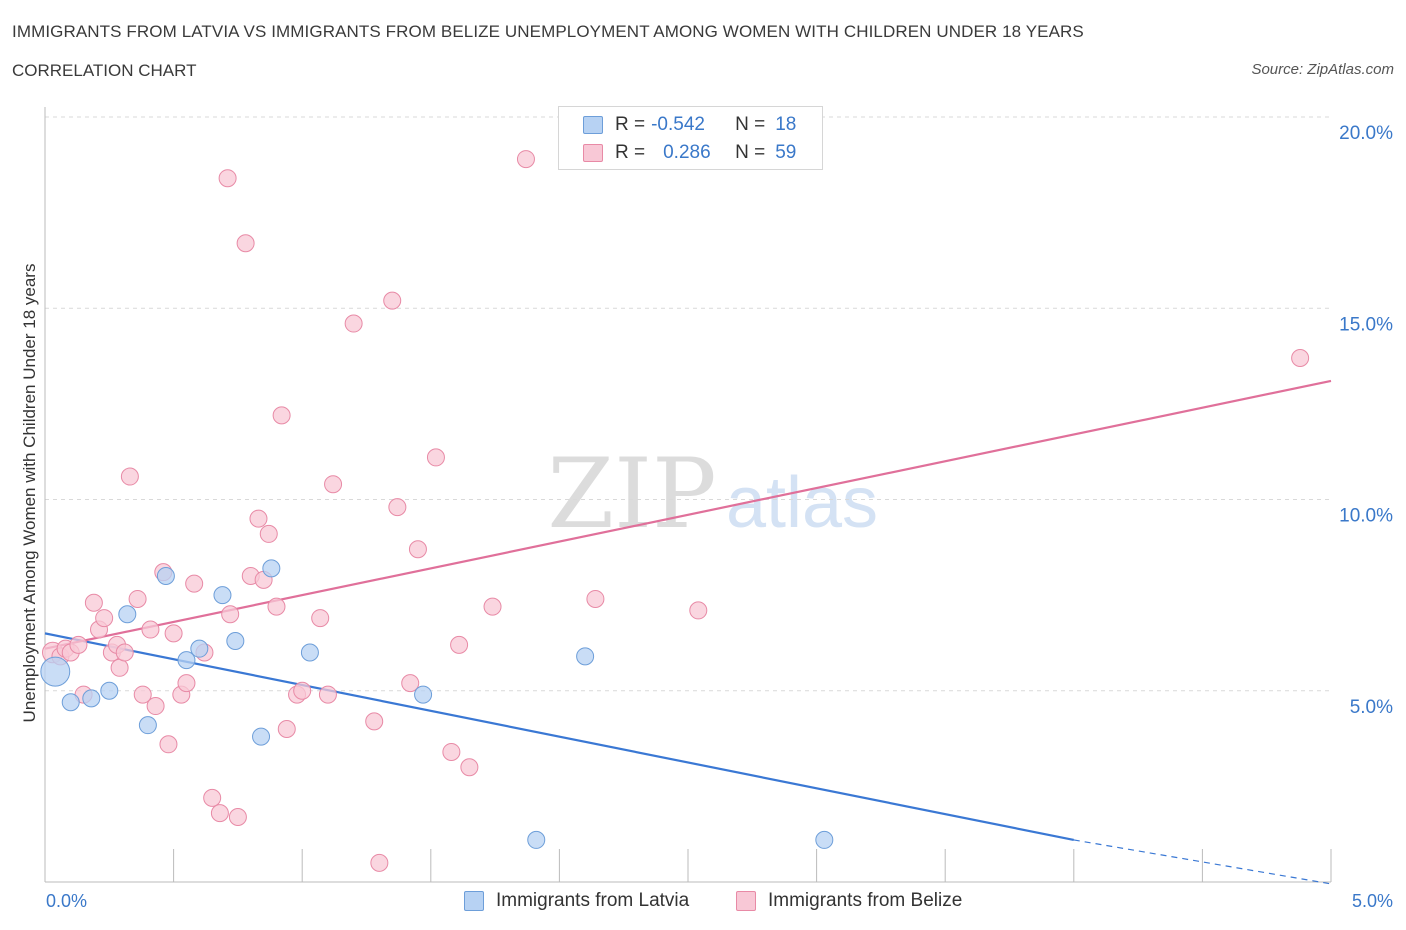 This screenshot has width=1406, height=930. I want to click on legend-label-belize: Immigrants from Belize, so click(865, 900).